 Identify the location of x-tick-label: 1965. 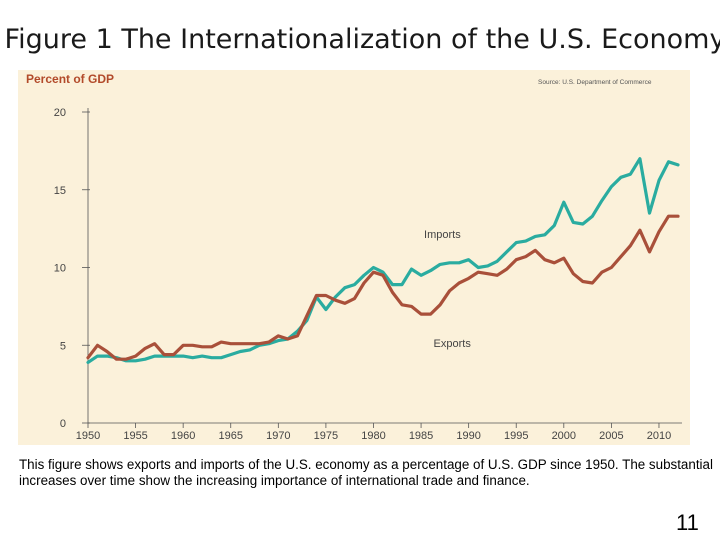
(230, 436).